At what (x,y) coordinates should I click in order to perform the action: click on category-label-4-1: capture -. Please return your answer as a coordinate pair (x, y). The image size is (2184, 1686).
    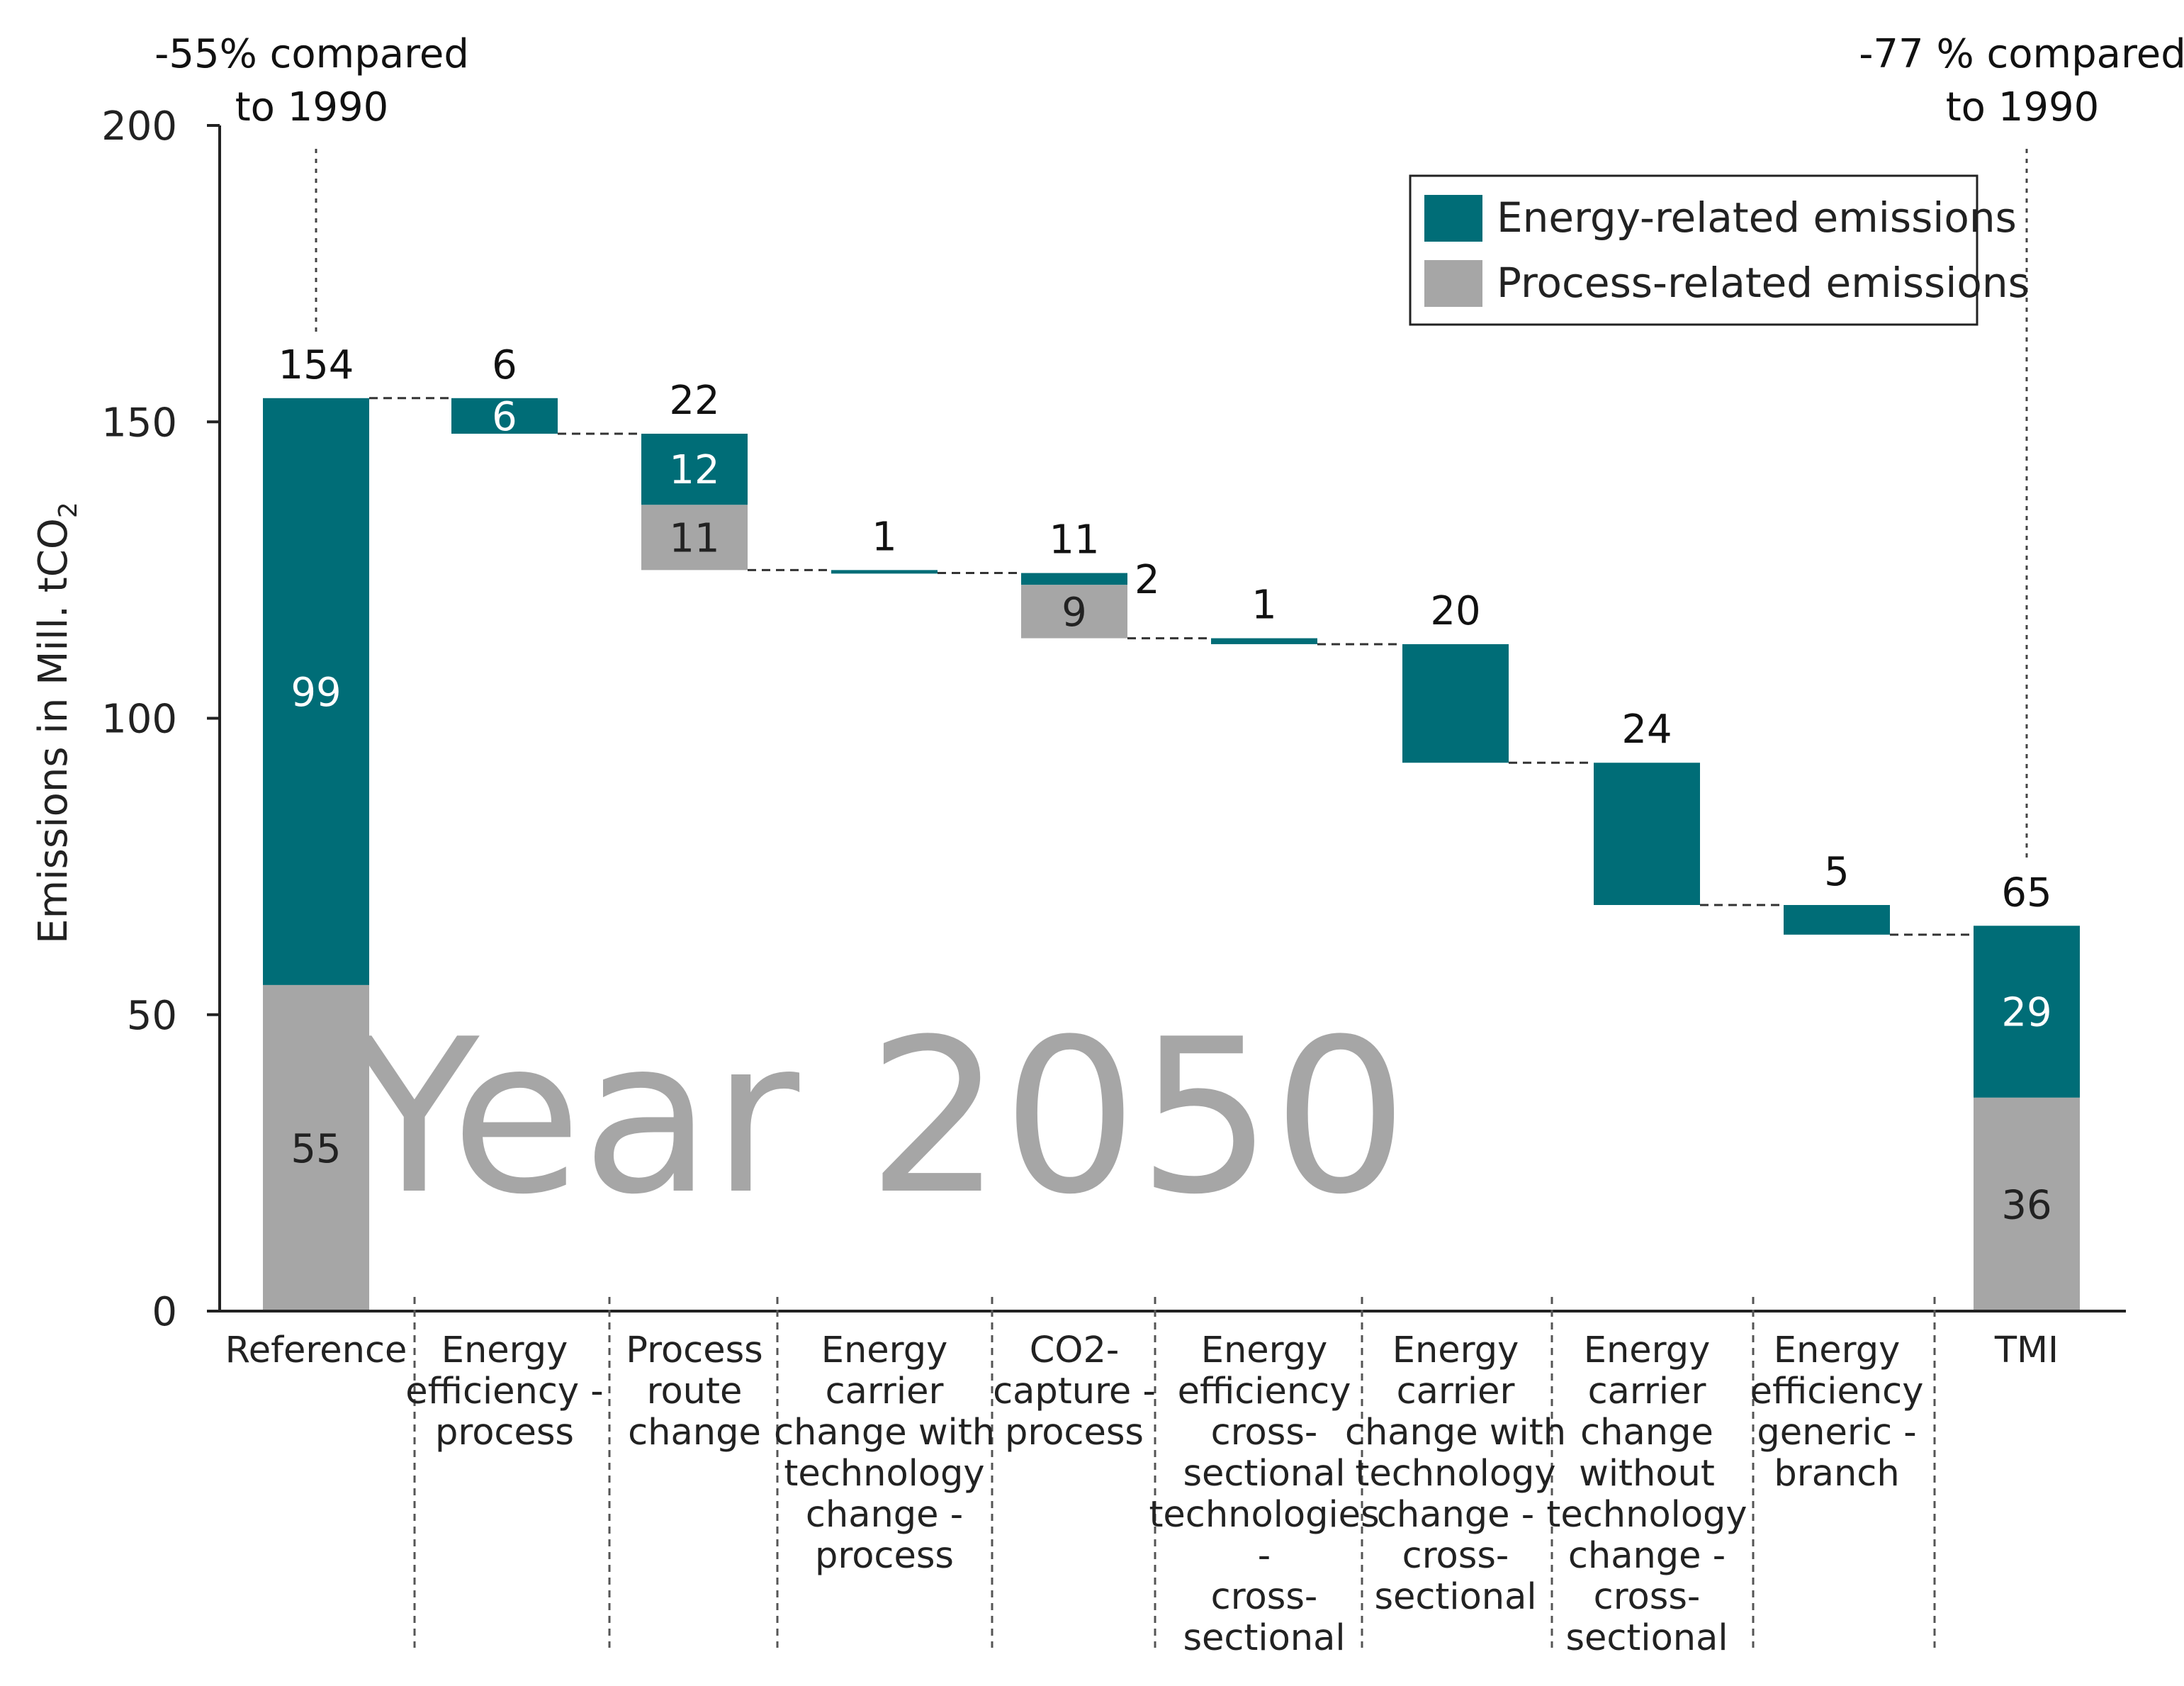
    Looking at the image, I should click on (1074, 1391).